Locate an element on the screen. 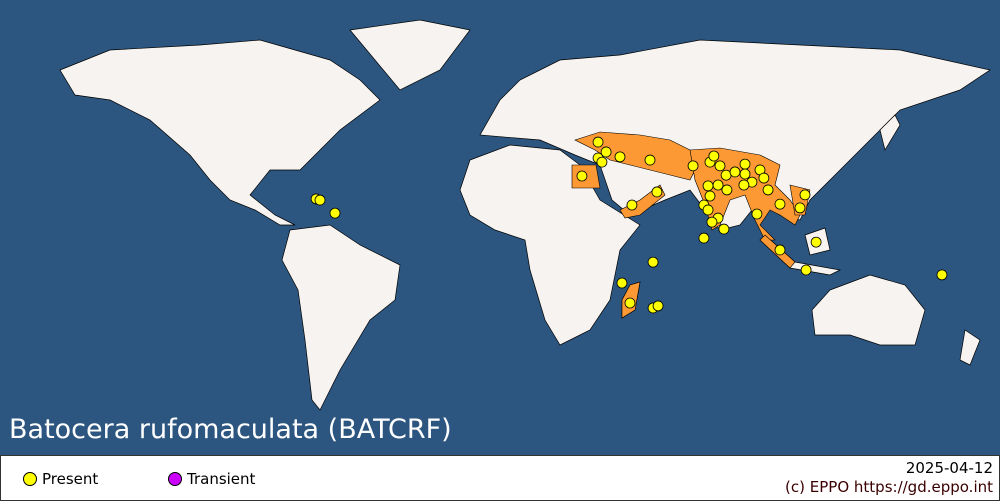  north-america is located at coordinates (220, 132).